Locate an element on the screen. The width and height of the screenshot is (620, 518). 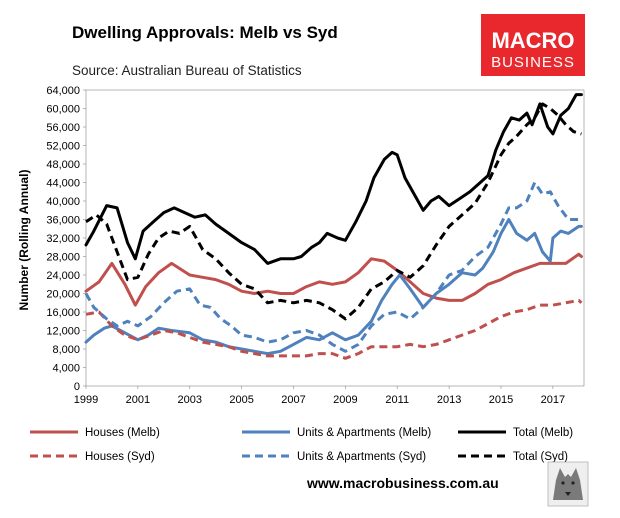
x-tick-label: 2001 is located at coordinates (138, 400).